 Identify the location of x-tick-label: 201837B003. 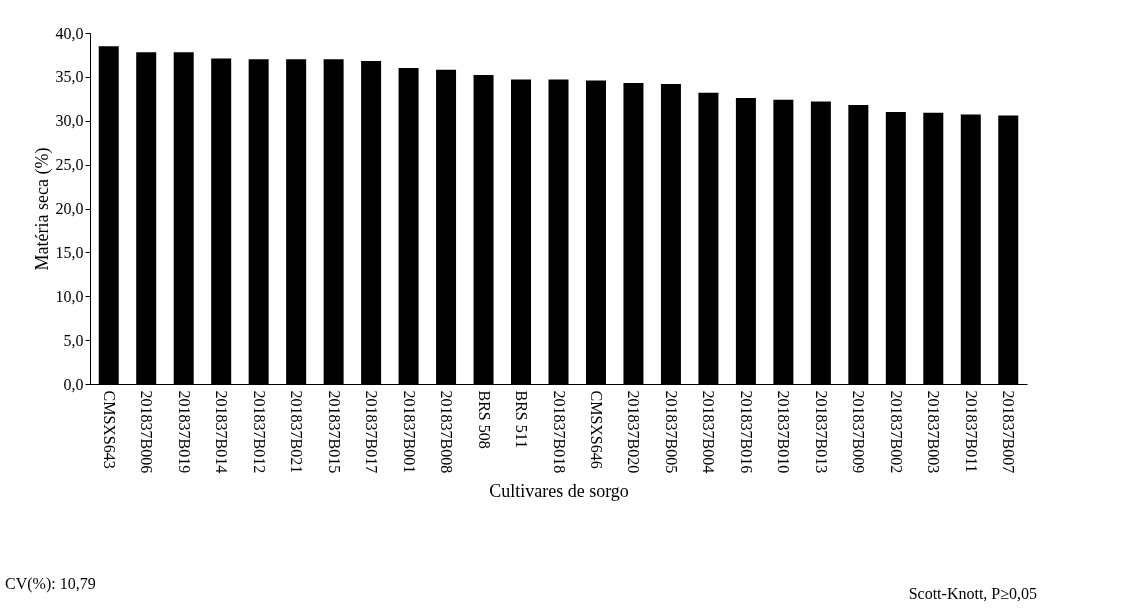
(934, 432).